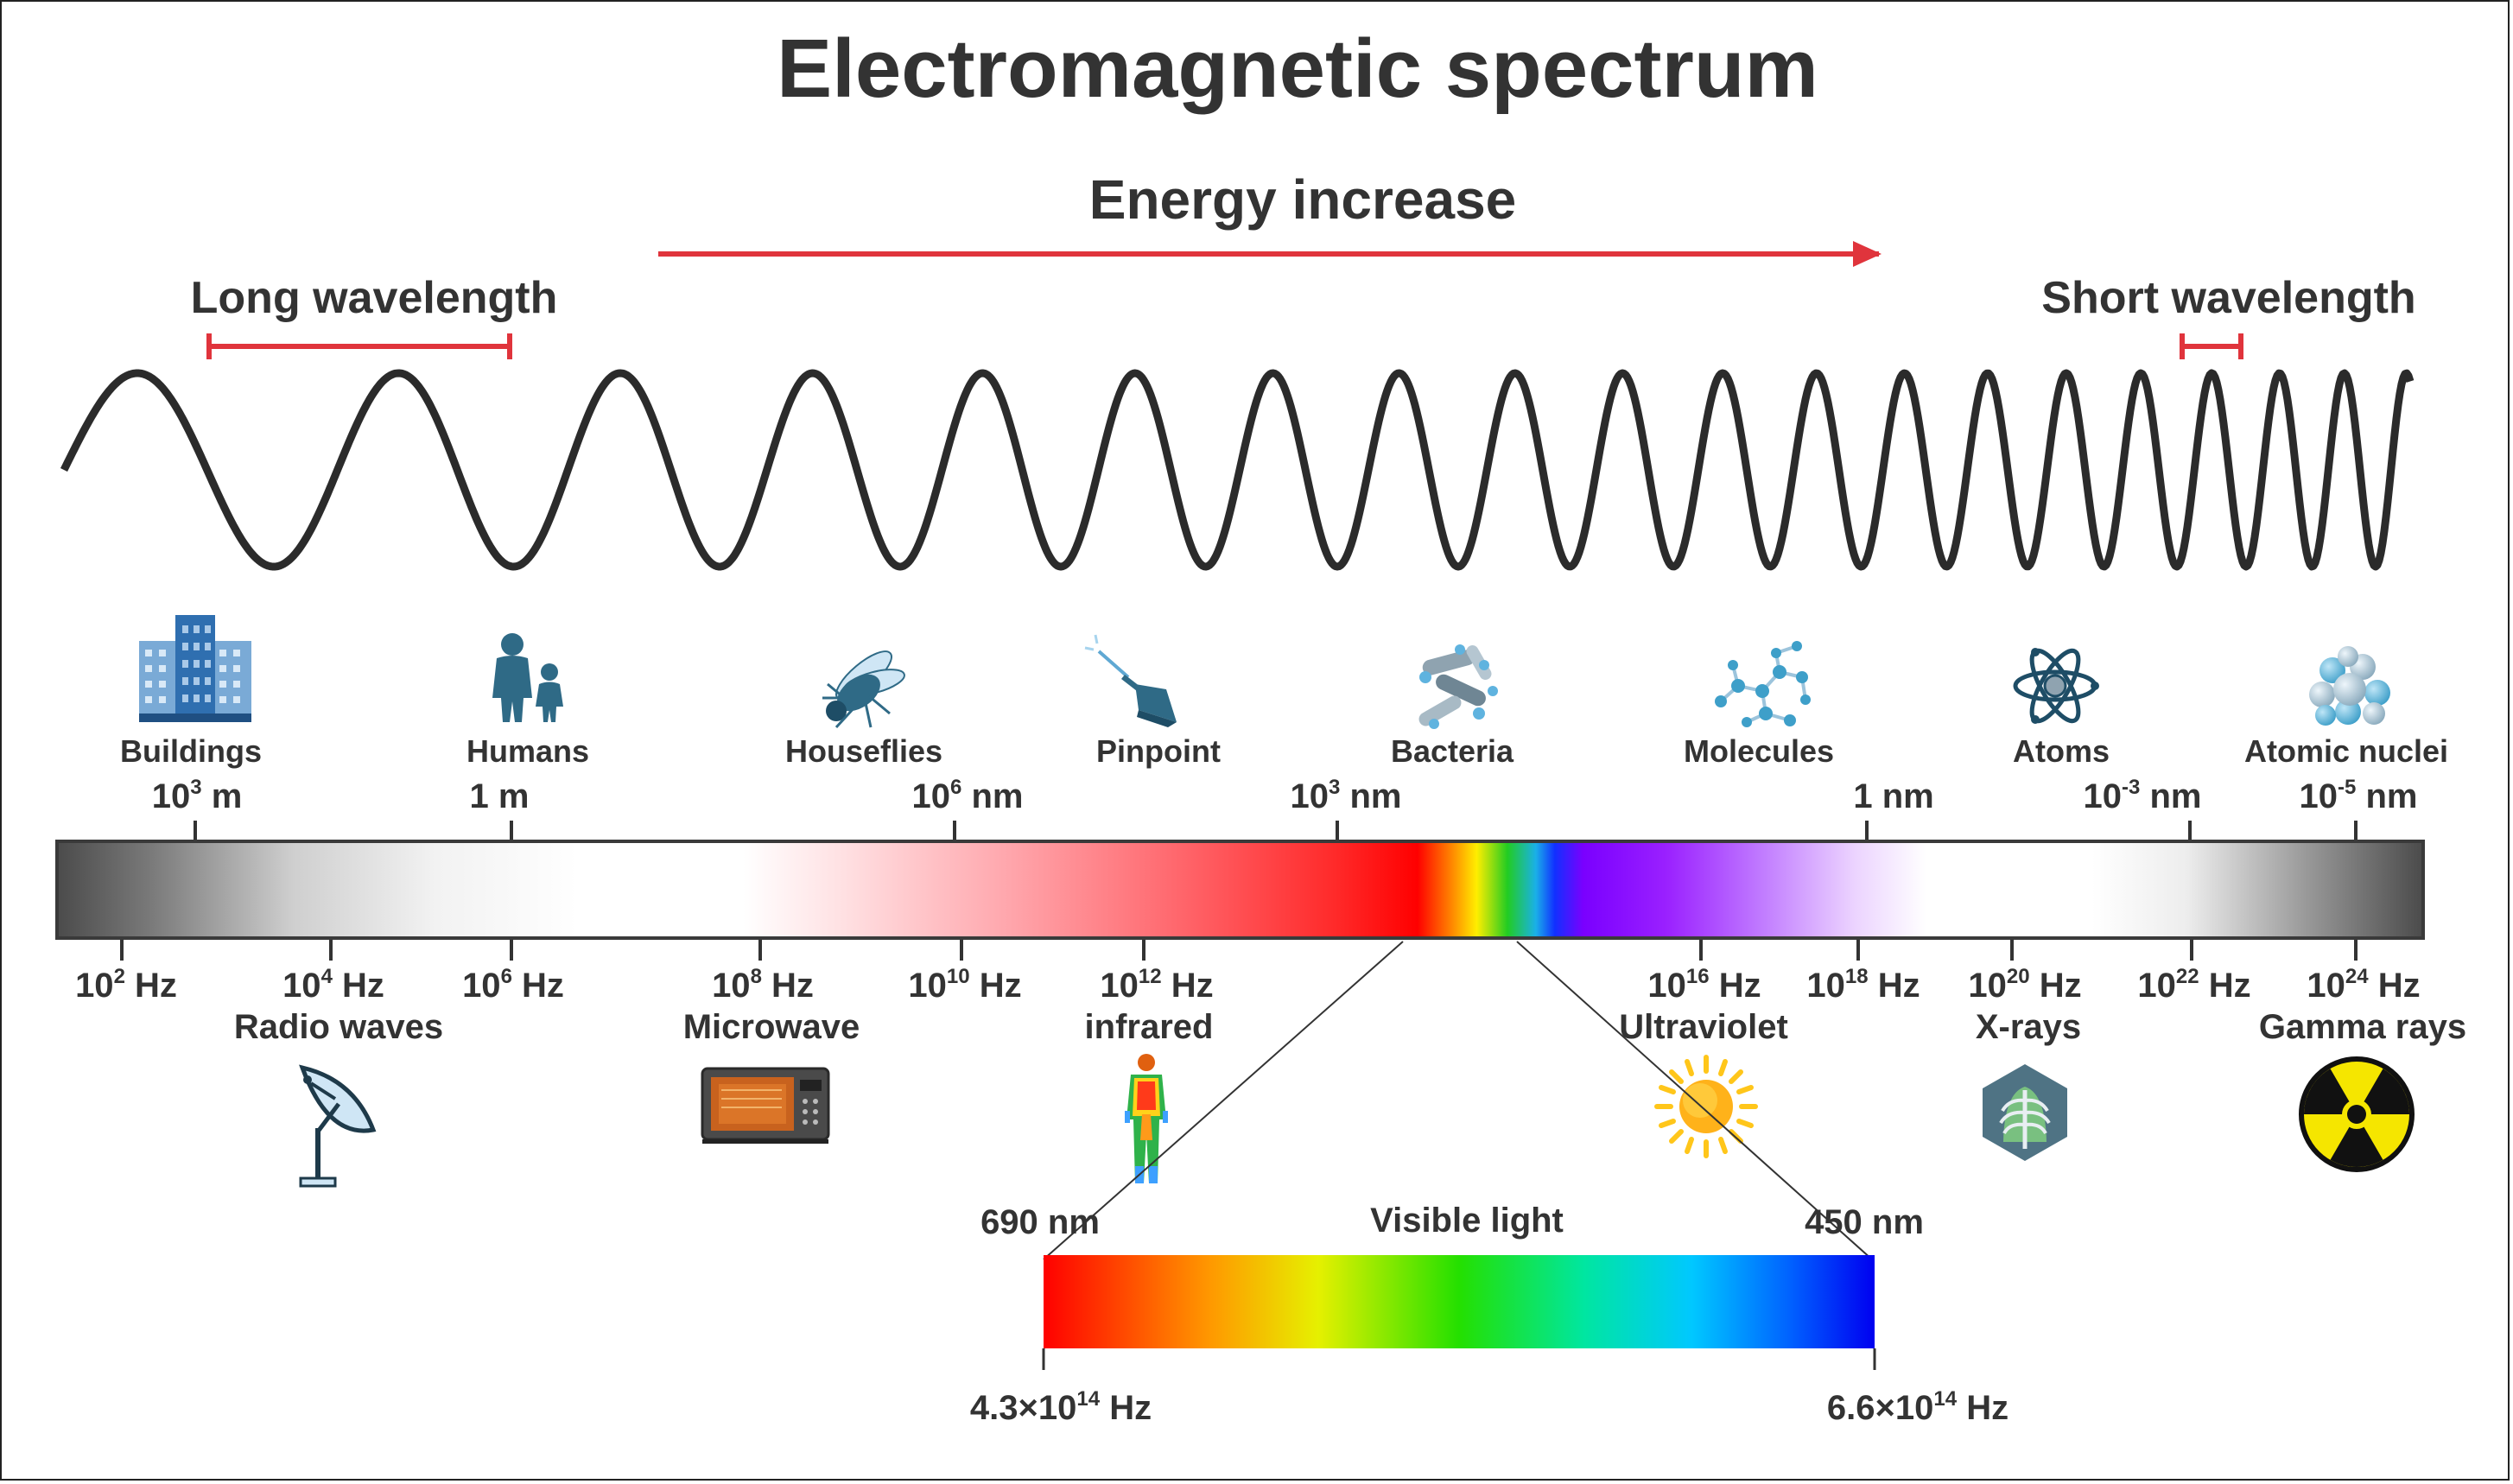  Describe the element at coordinates (771, 1027) in the screenshot. I see `band-label-microwave: Microwave` at that location.